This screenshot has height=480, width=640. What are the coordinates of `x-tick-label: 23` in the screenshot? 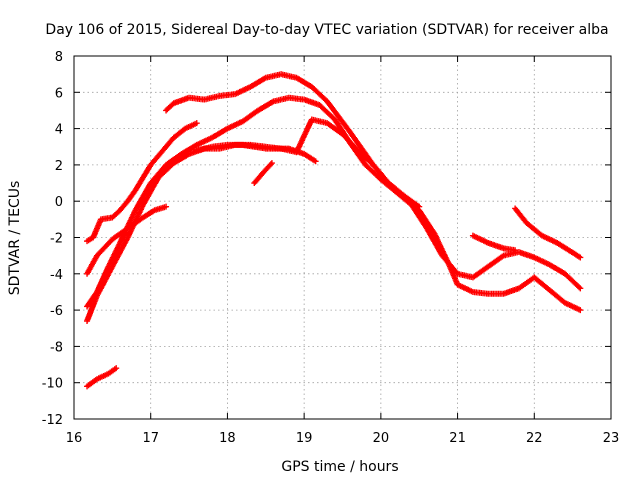 It's located at (611, 438).